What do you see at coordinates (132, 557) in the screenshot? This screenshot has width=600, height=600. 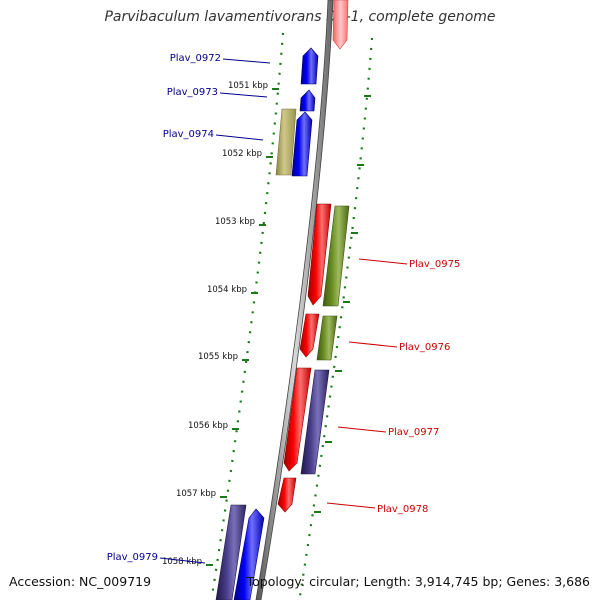 I see `gene-label-plav-0979: Plav_0979` at bounding box center [132, 557].